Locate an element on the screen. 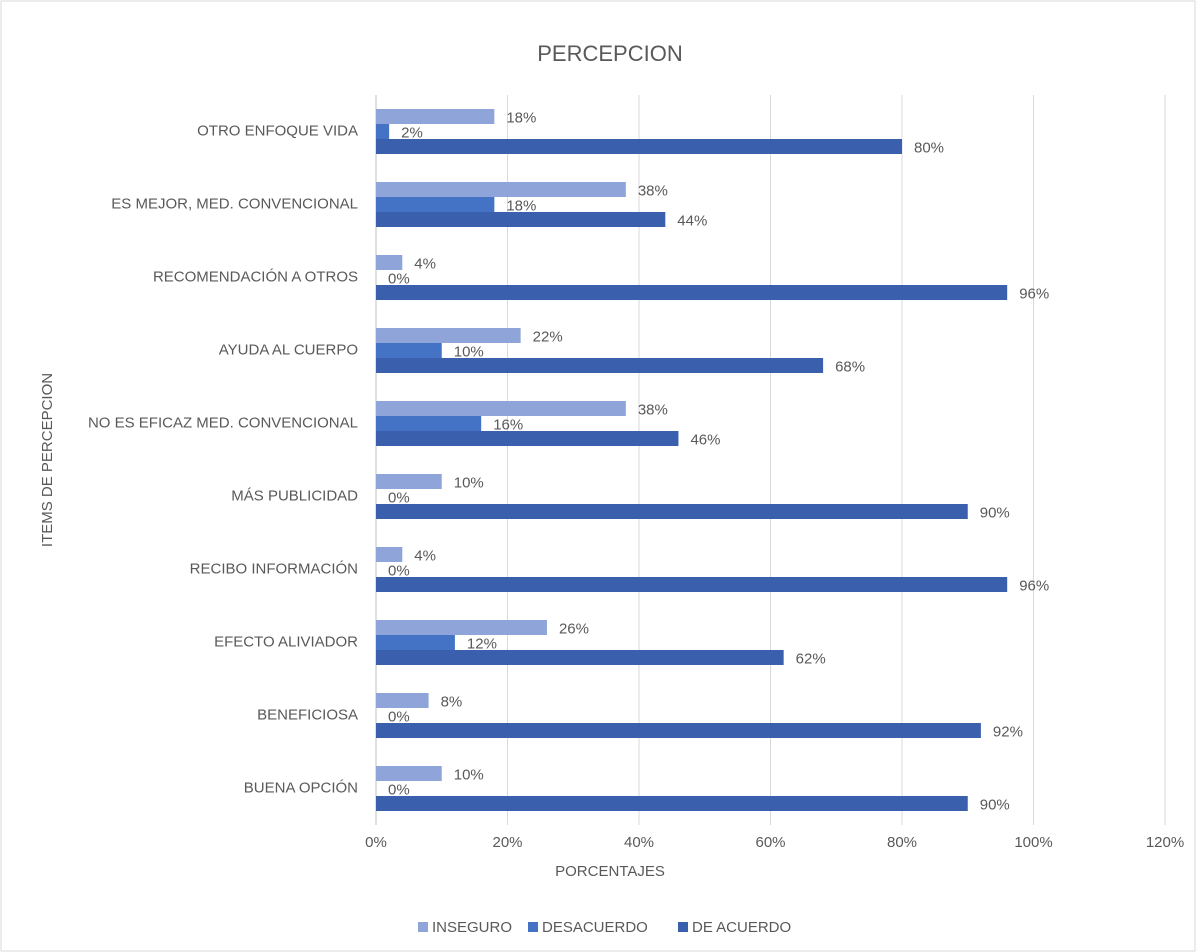 The height and width of the screenshot is (952, 1197). x-tick-label: 60% is located at coordinates (770, 842).